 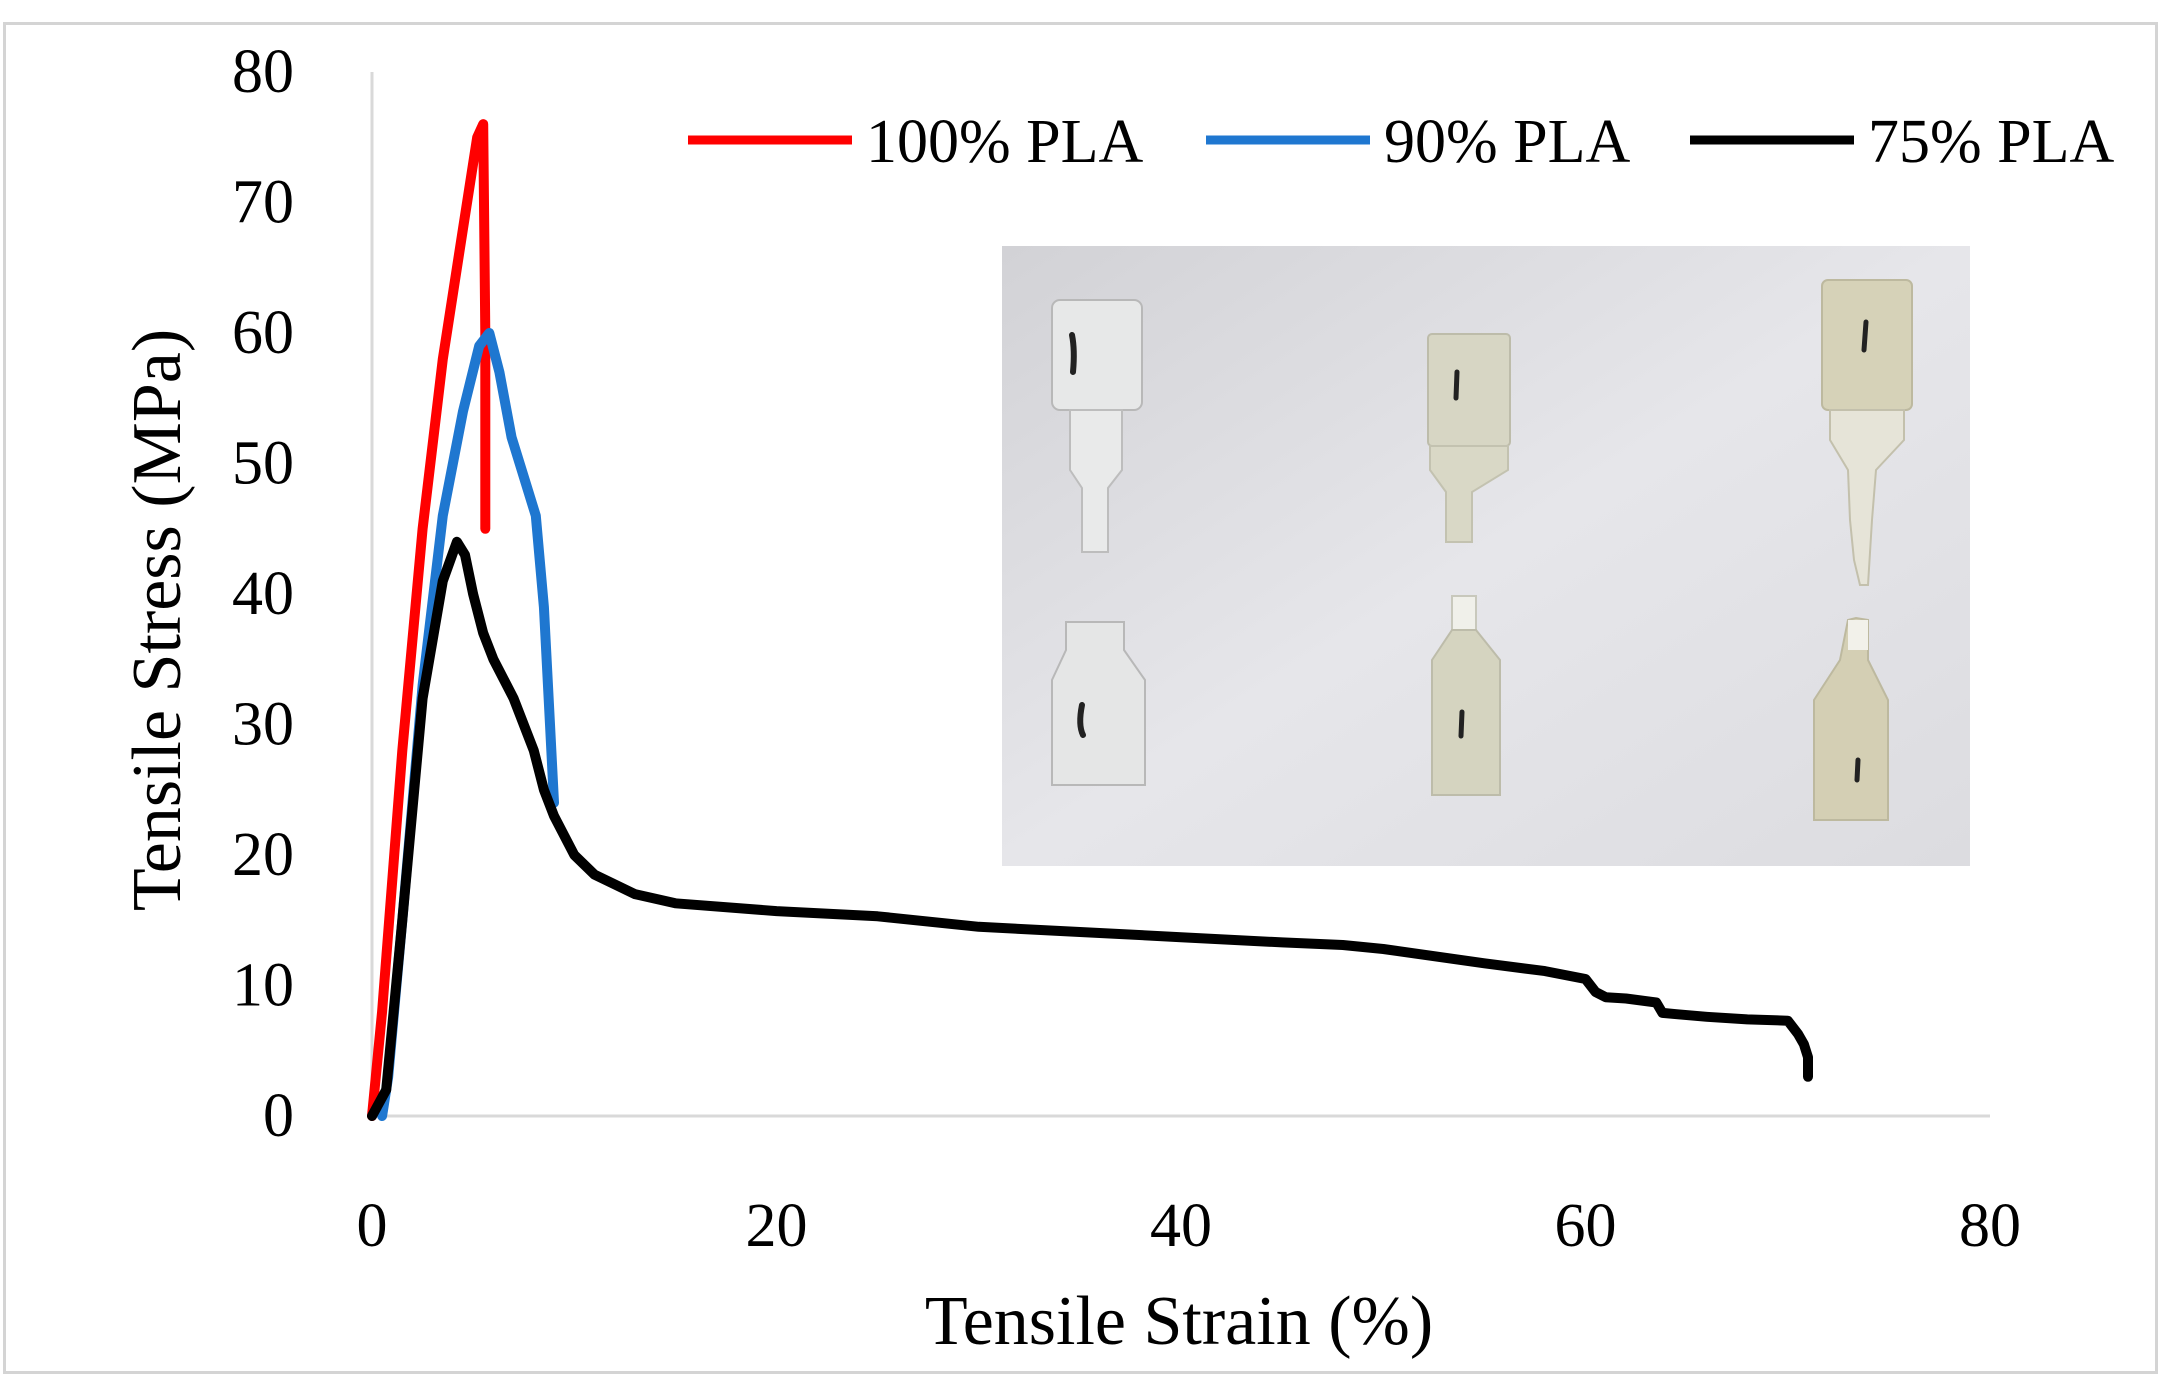 What do you see at coordinates (263, 725) in the screenshot?
I see `y-tick-label: 30` at bounding box center [263, 725].